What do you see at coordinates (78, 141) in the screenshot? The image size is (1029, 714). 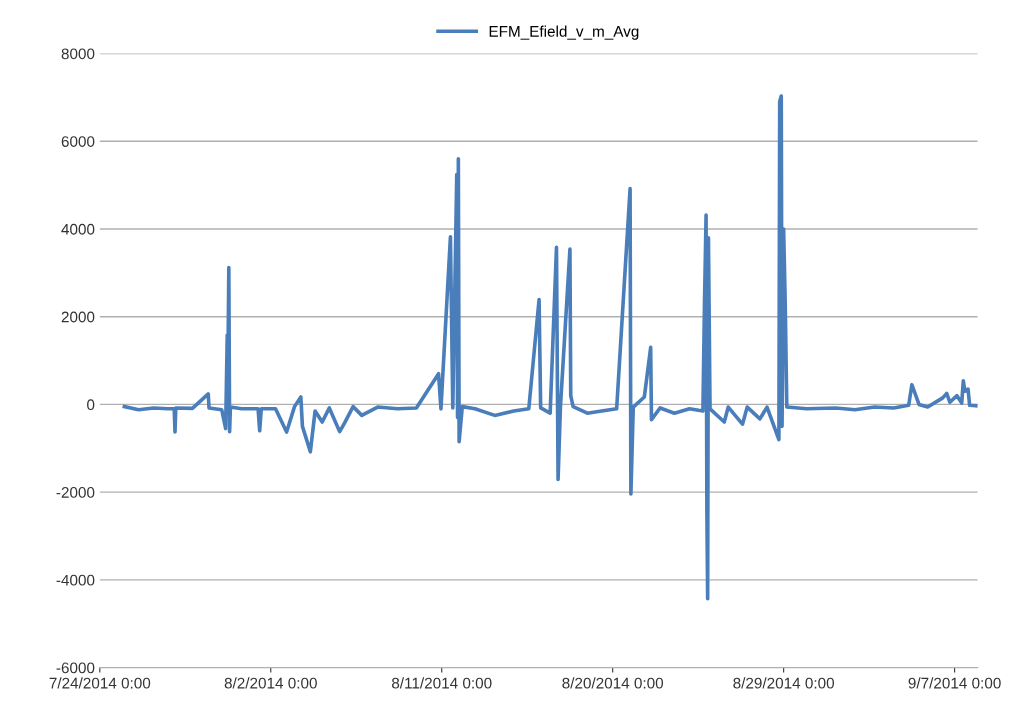 I see `y-tick-label: 6000` at bounding box center [78, 141].